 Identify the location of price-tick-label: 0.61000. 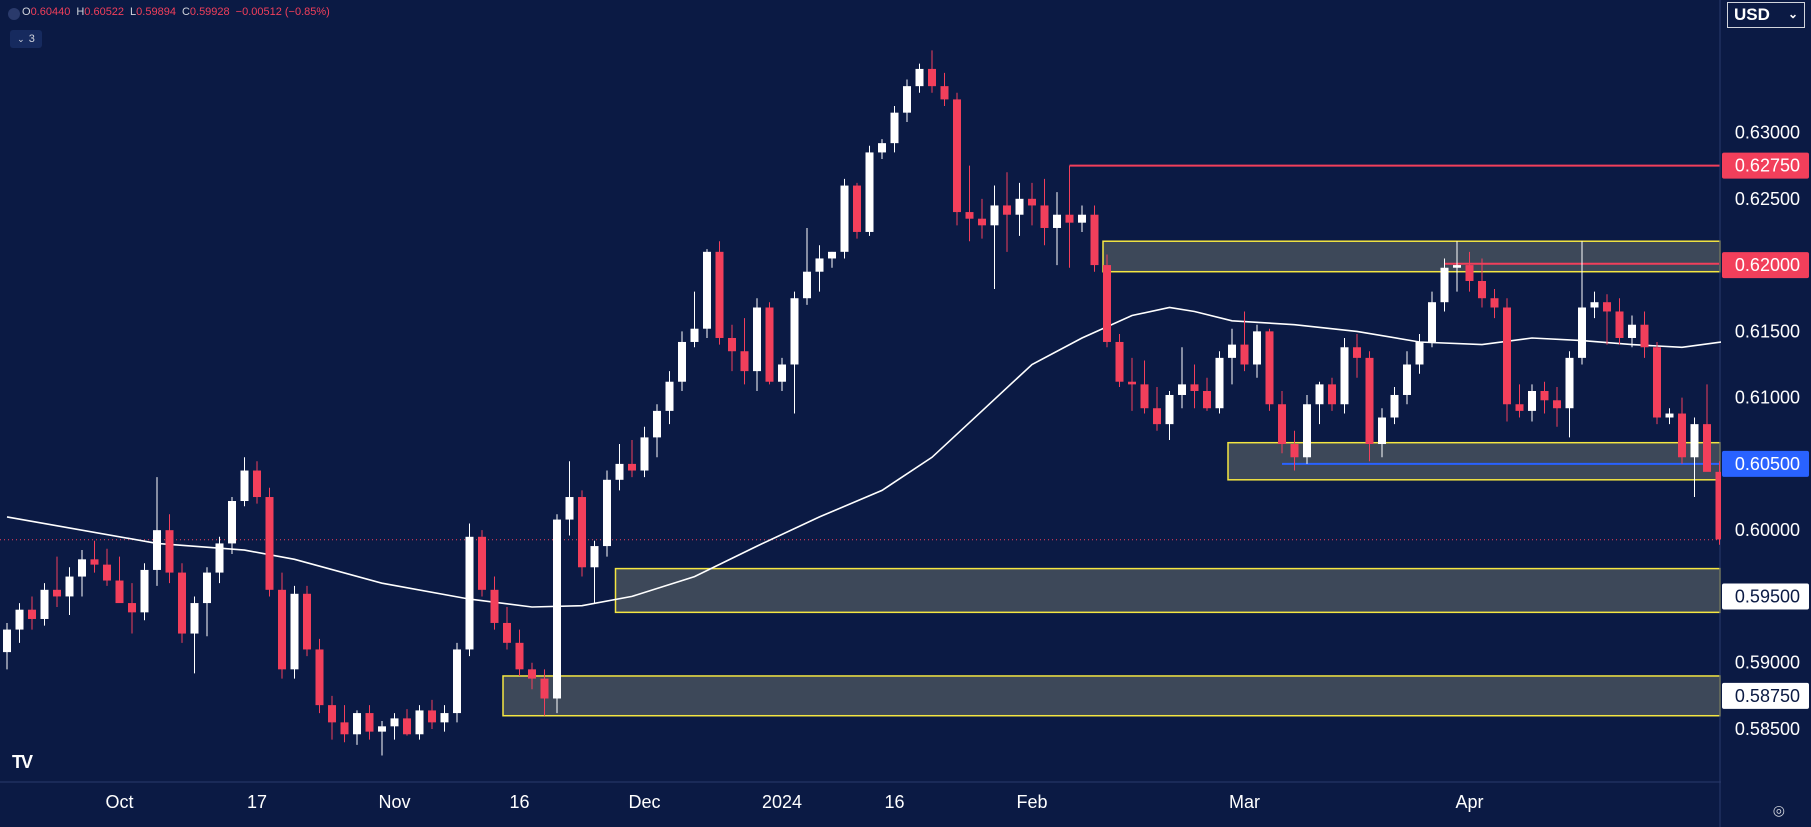
(1767, 398).